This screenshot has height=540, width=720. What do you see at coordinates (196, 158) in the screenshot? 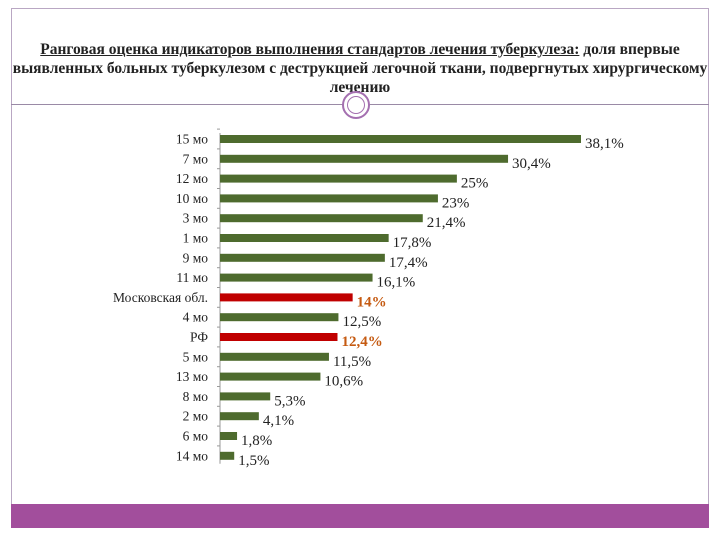
I see `category-label: 7 мо` at bounding box center [196, 158].